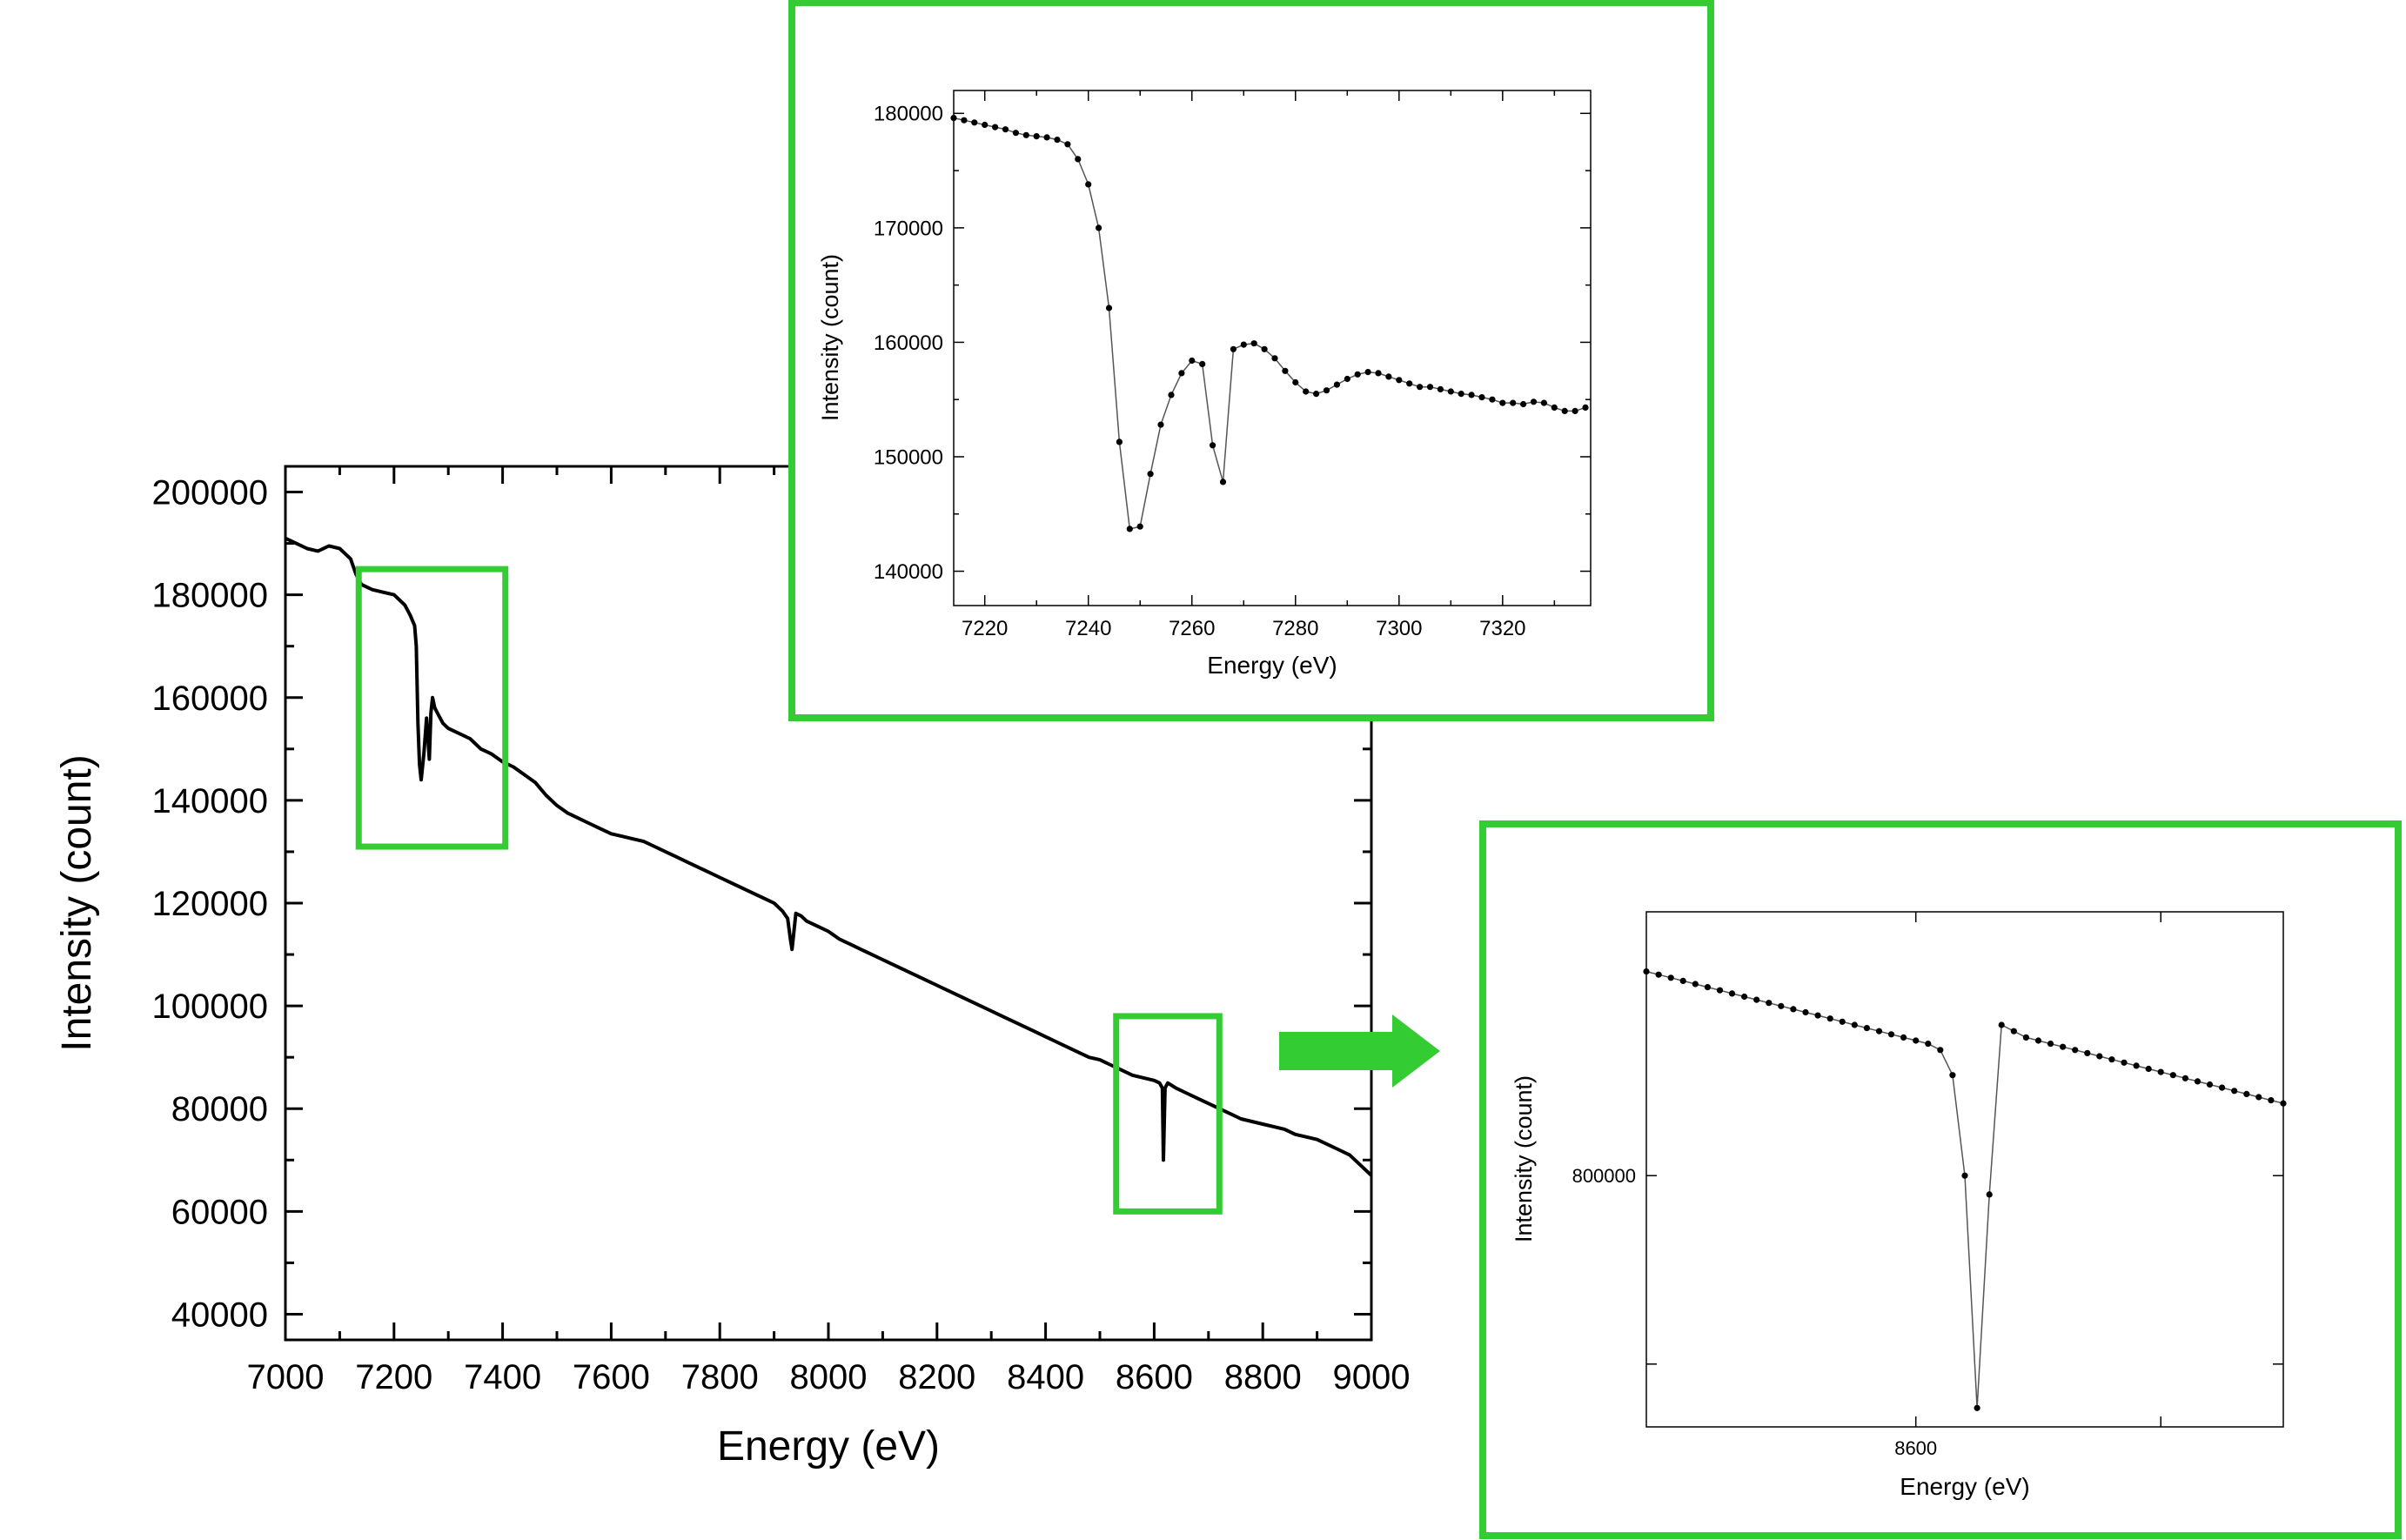 The height and width of the screenshot is (1540, 2406). What do you see at coordinates (1295, 628) in the screenshot?
I see `x-tick-label: 7280` at bounding box center [1295, 628].